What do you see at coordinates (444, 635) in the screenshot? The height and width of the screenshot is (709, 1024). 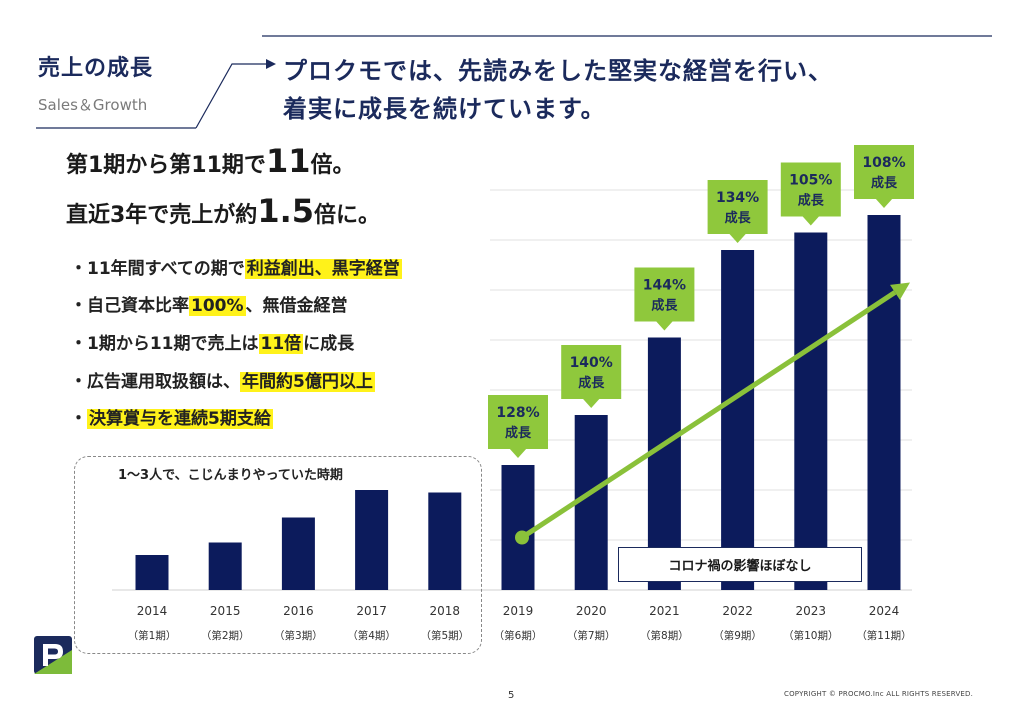 I see `period-label: （第5期）` at bounding box center [444, 635].